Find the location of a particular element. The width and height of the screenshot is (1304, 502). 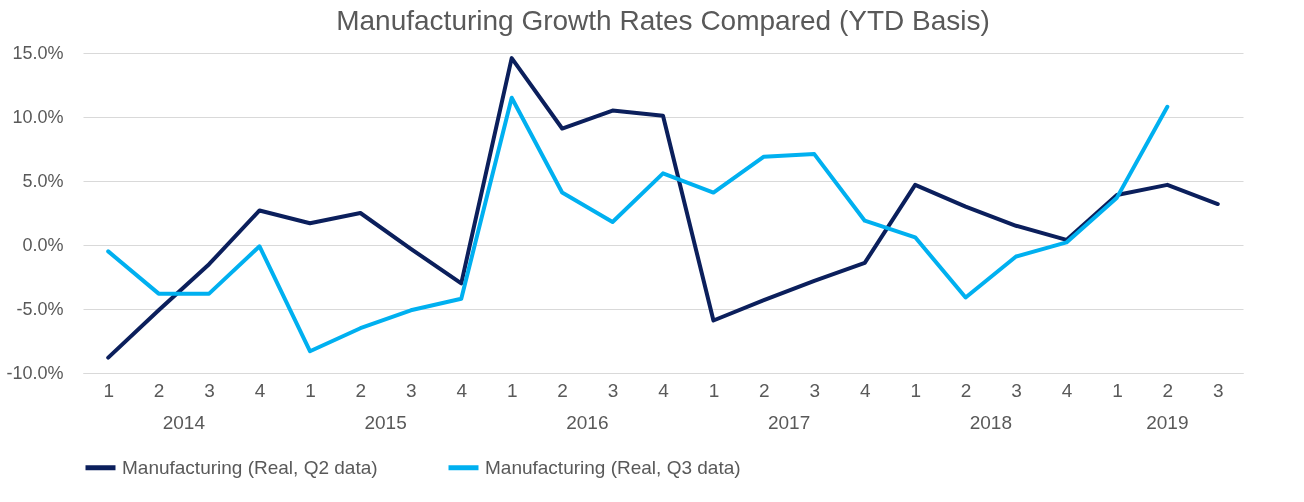

y-tick-label: 10.0% is located at coordinates (38, 116).